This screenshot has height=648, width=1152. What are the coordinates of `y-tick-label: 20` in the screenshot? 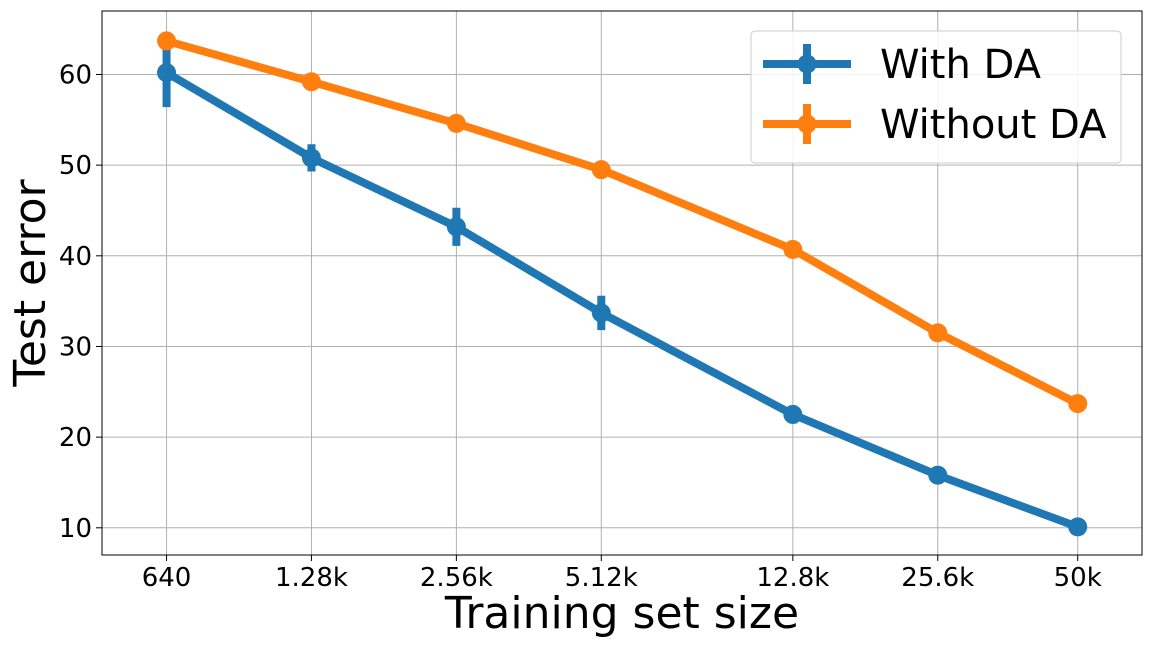 It's located at (75, 438).